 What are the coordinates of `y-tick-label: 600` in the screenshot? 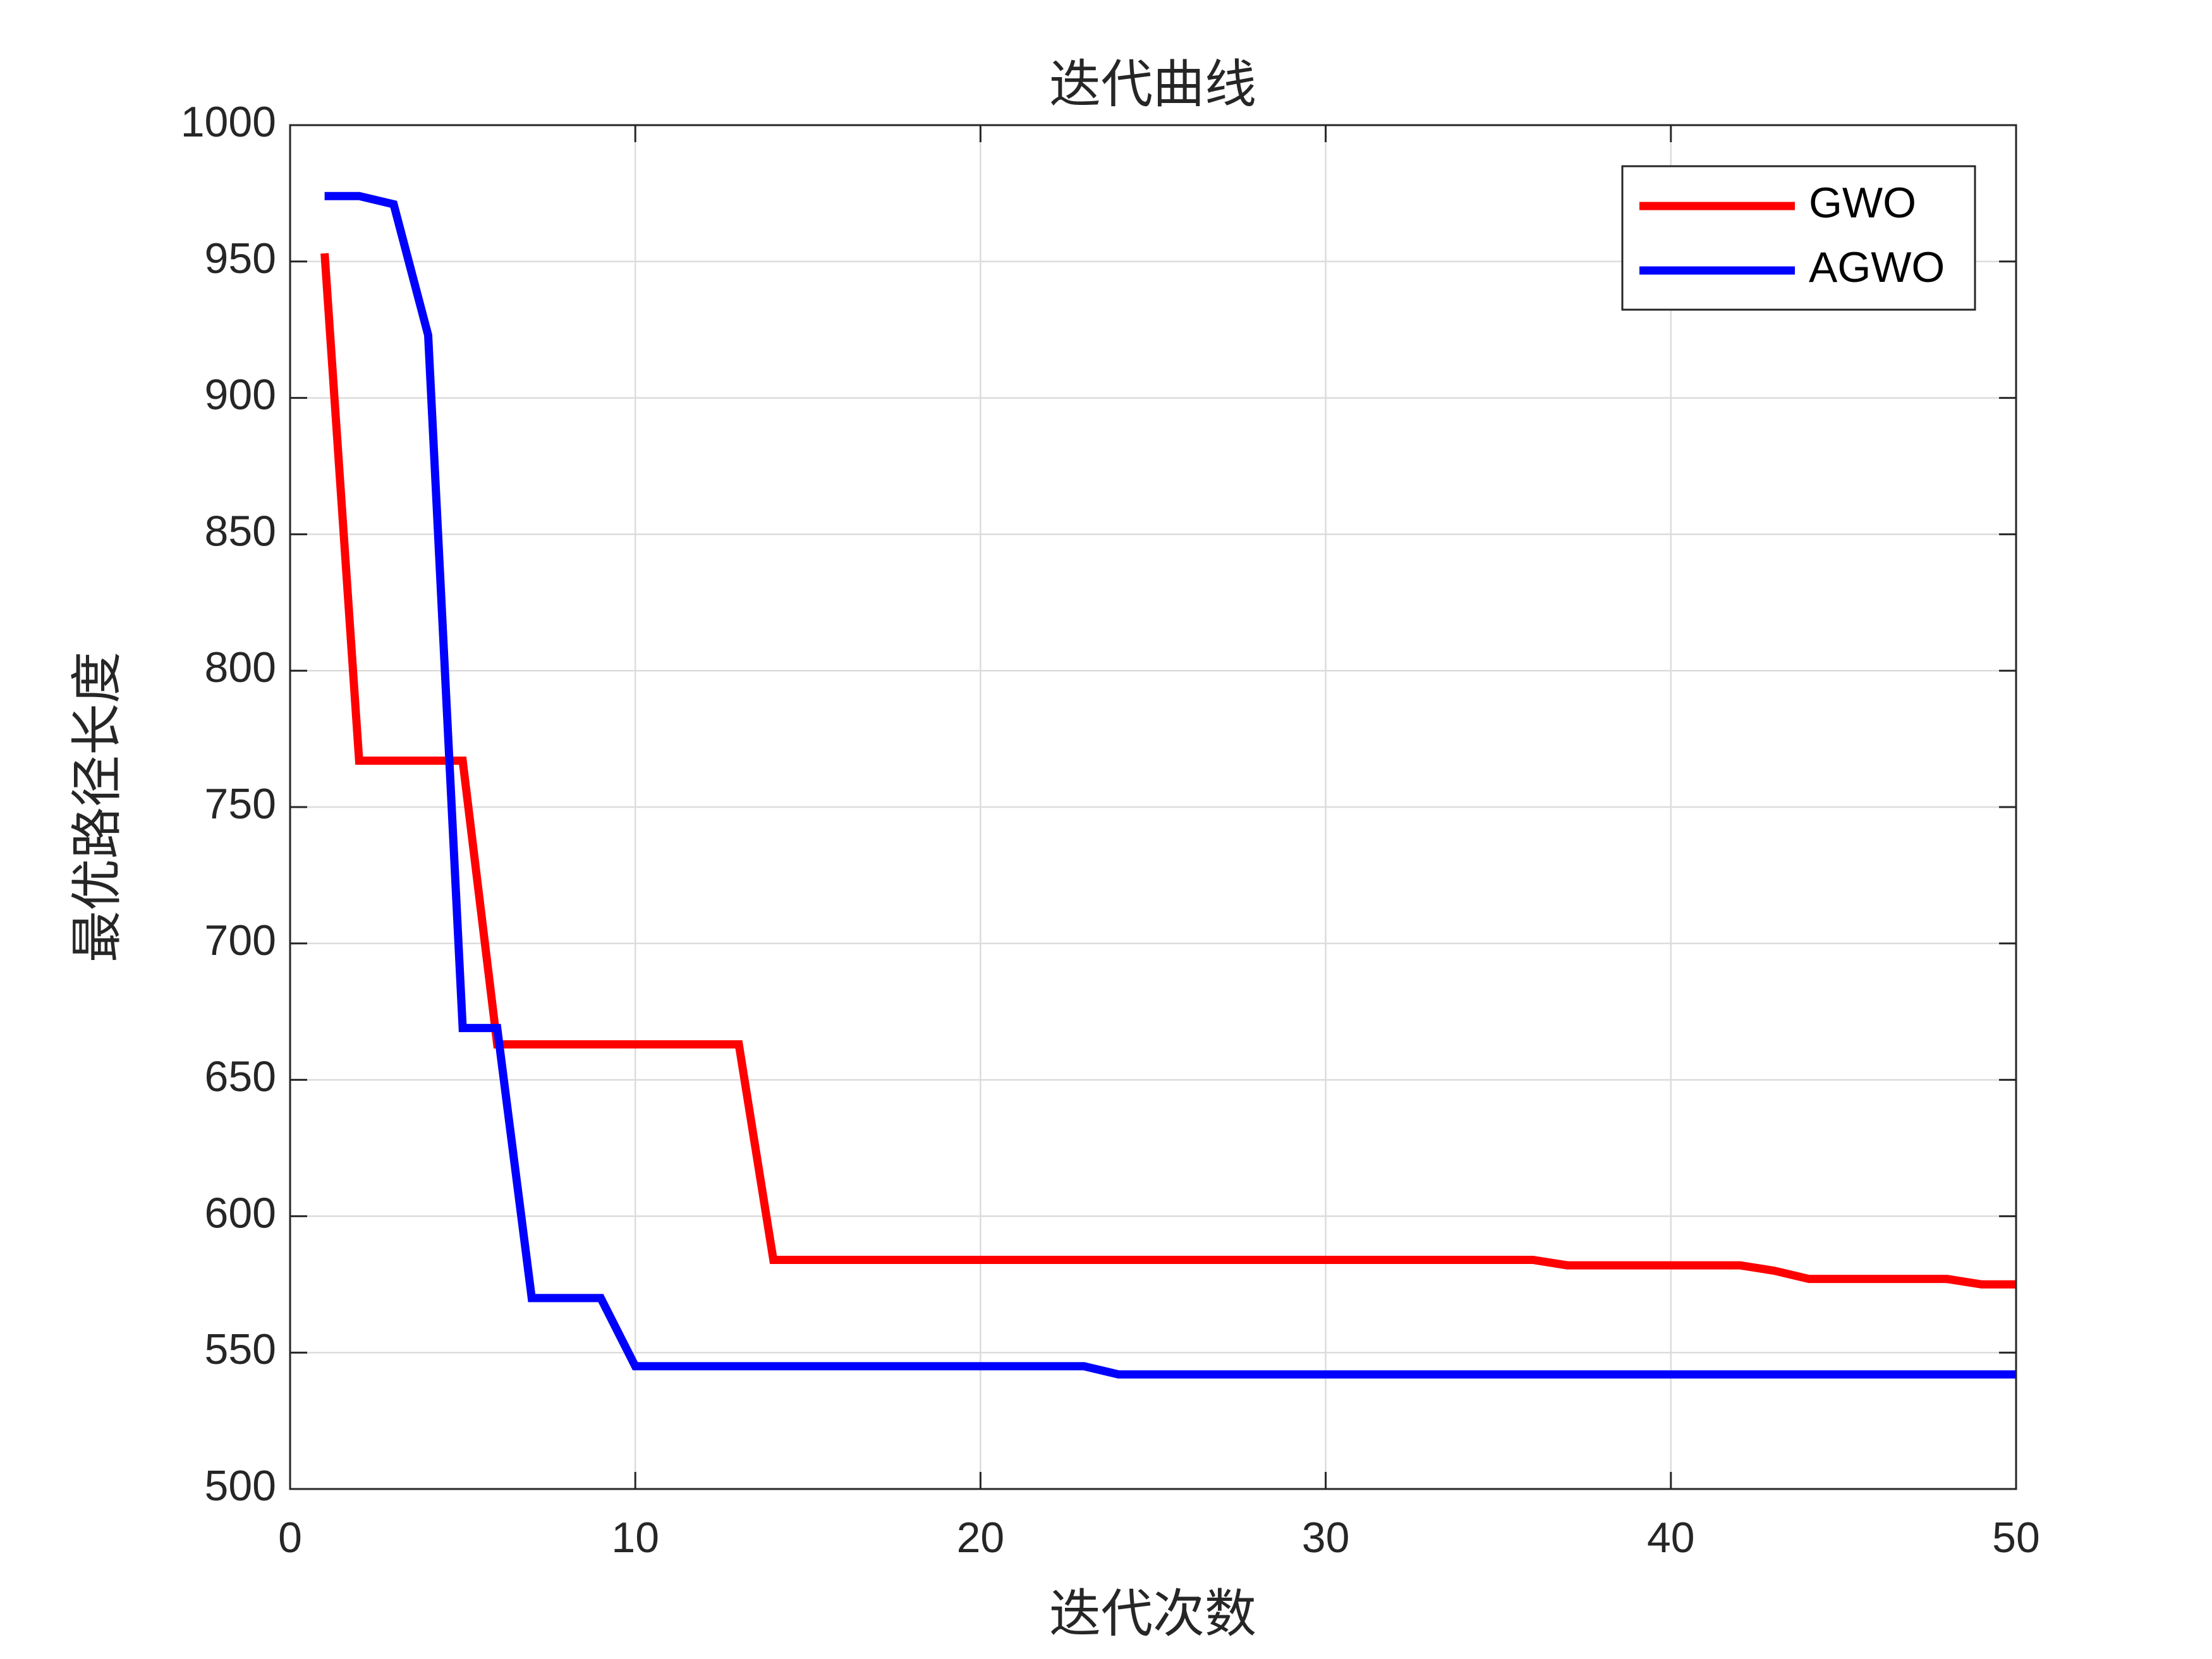 It's located at (240, 1213).